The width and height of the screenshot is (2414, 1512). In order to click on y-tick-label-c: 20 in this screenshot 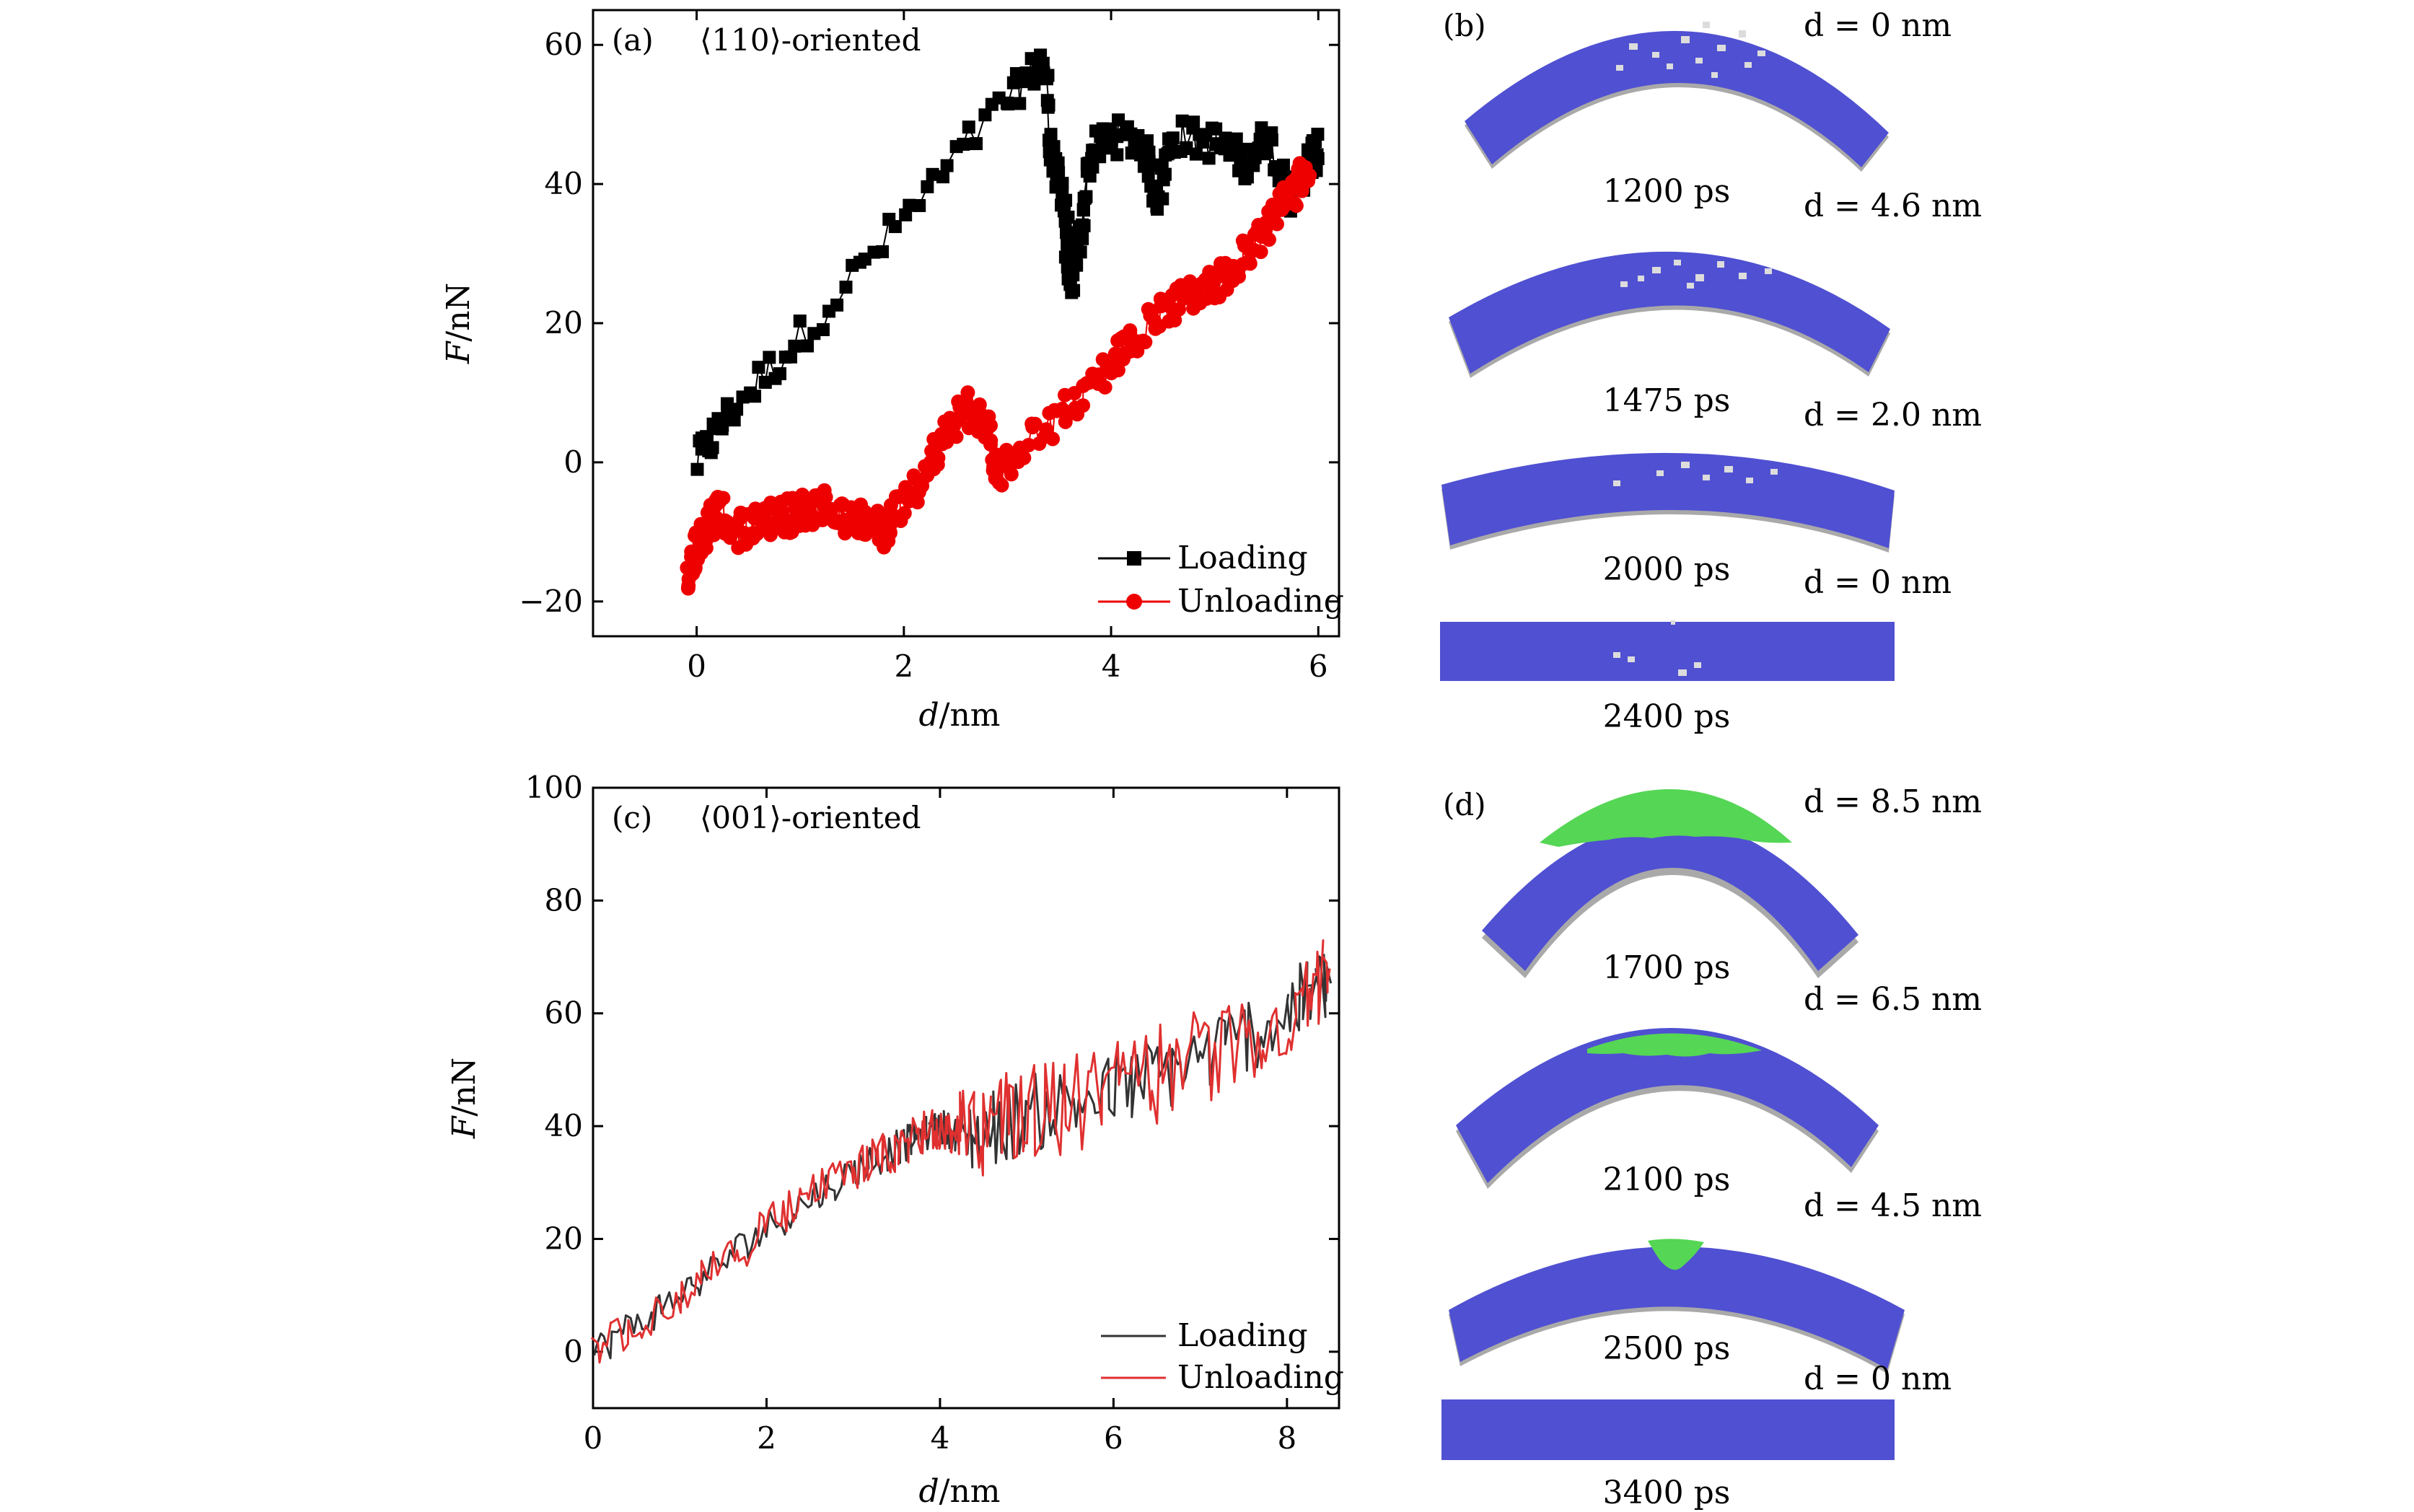, I will do `click(564, 1238)`.